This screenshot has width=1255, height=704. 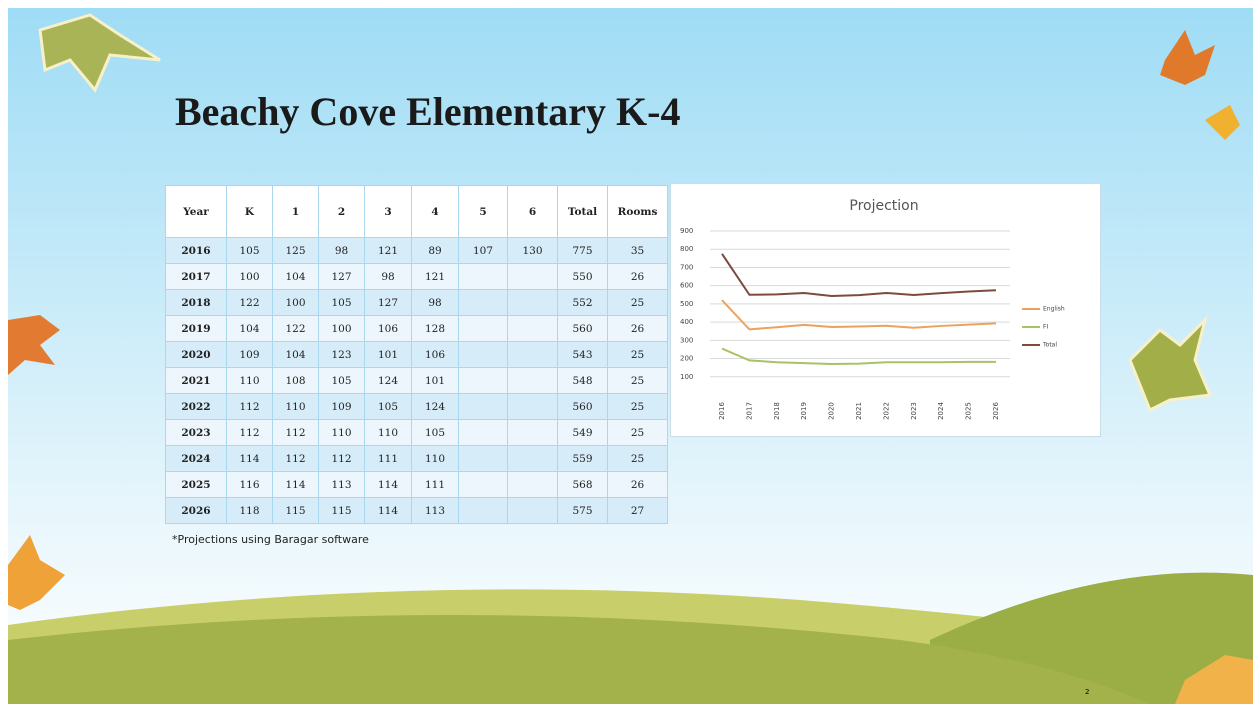 I want to click on y-tick-label: 900, so click(x=686, y=231).